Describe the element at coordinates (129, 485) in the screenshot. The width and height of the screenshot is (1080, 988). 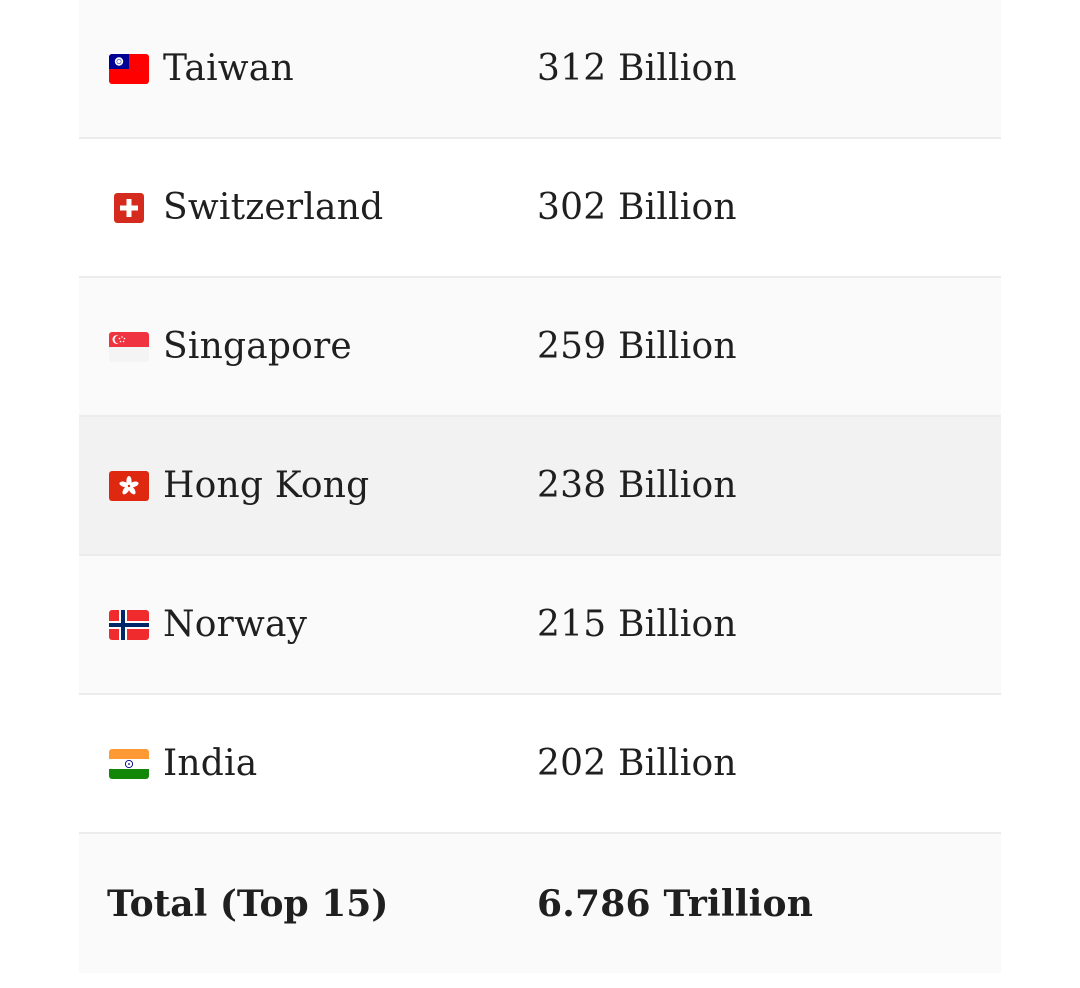
I see `hong-kong-flag-icon` at that location.